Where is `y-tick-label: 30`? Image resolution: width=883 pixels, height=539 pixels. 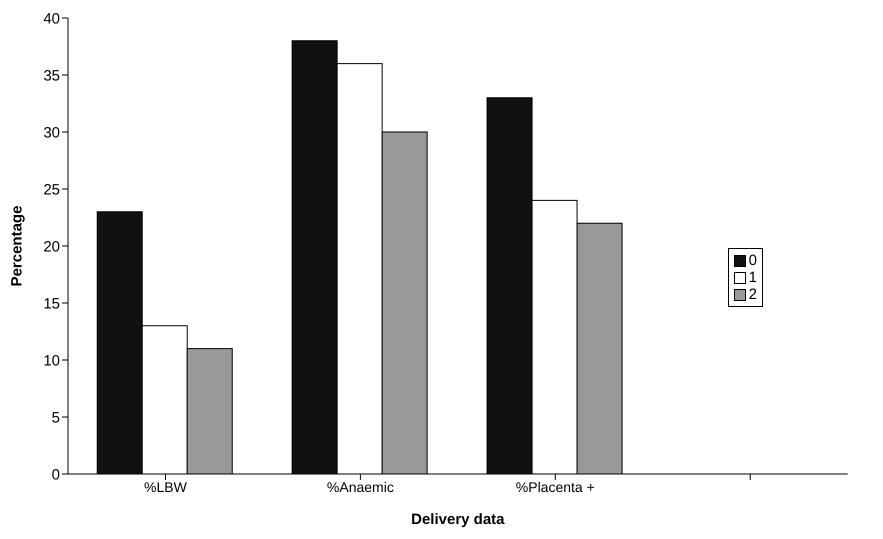
y-tick-label: 30 is located at coordinates (51, 133).